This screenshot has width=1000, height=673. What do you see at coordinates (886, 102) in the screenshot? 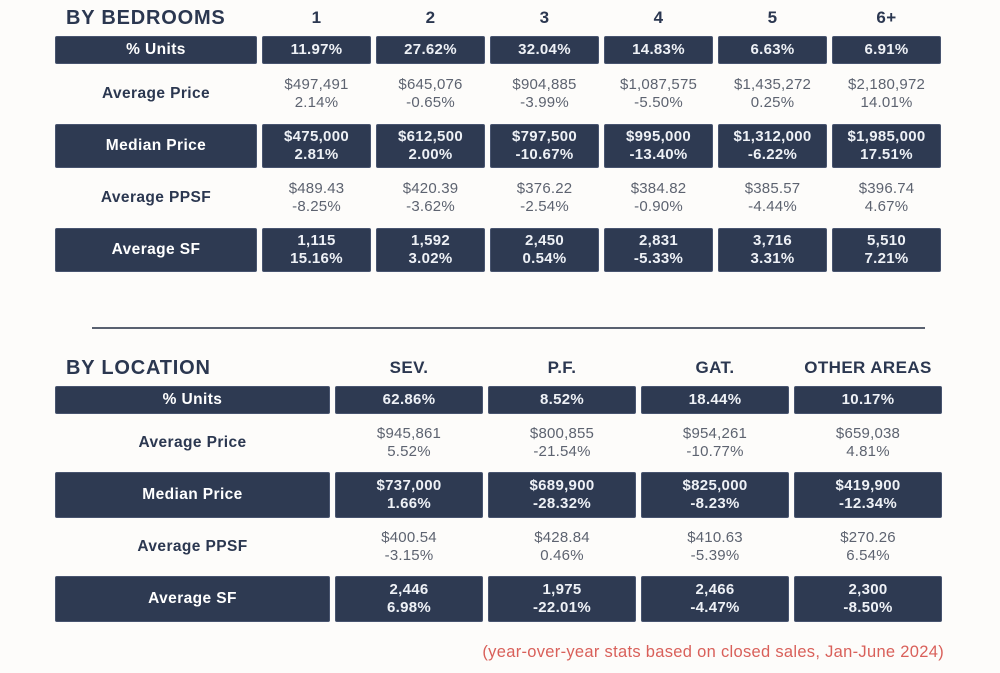
I see `cell-yoy: 14.01%` at bounding box center [886, 102].